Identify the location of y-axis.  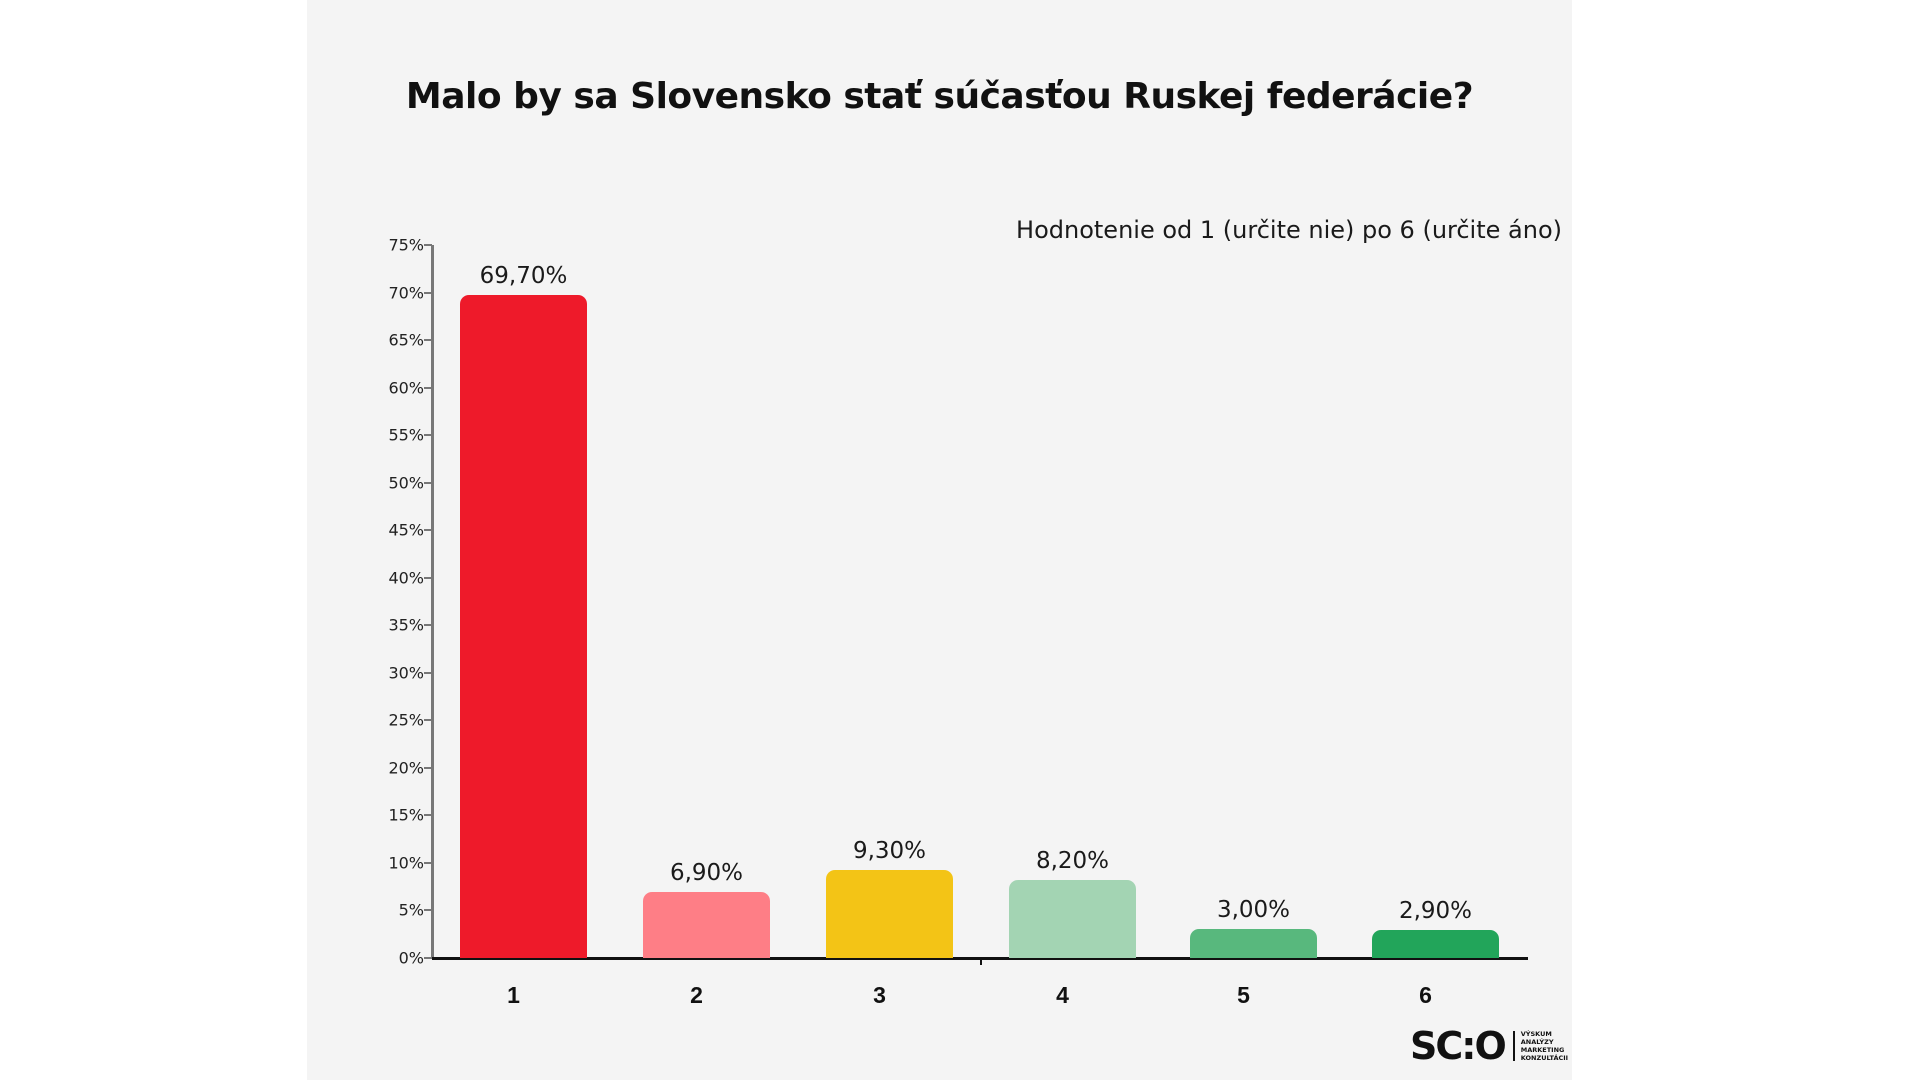
(432, 602).